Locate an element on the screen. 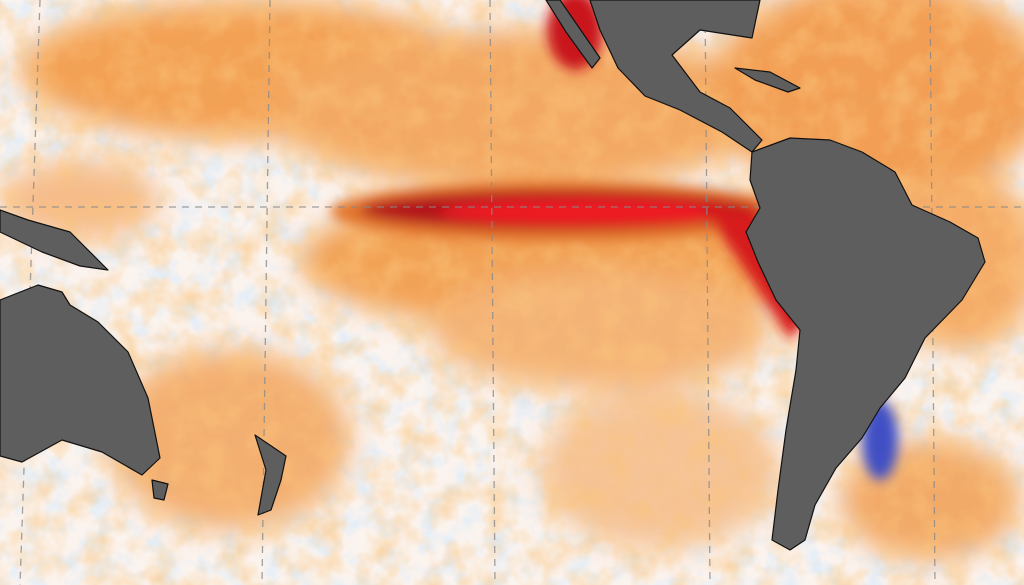 The width and height of the screenshot is (1024, 585). australia is located at coordinates (80, 380).